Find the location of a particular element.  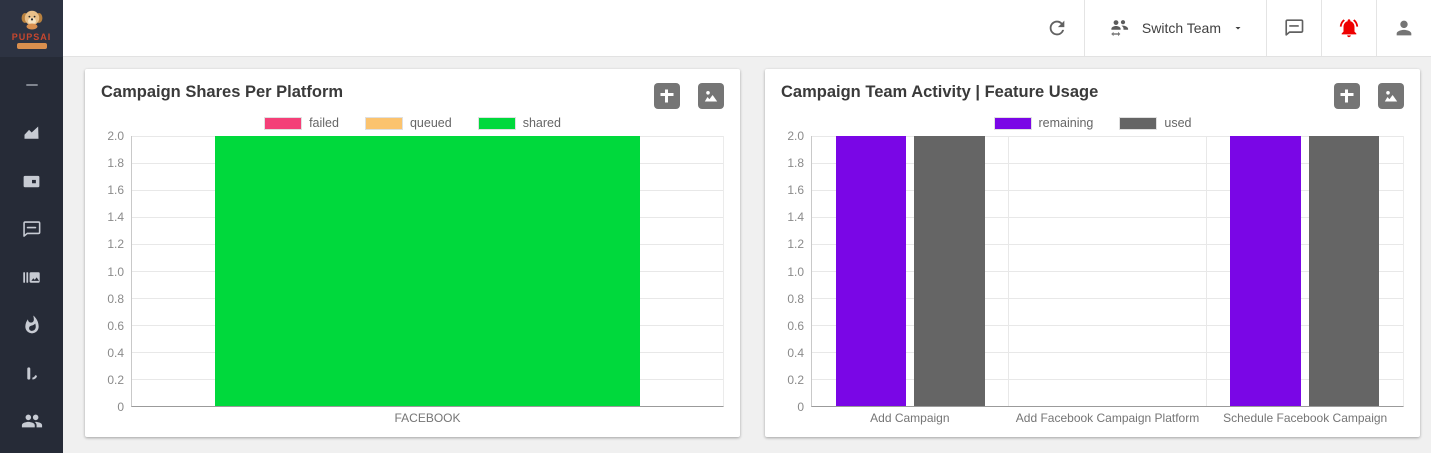

legend-item: used is located at coordinates (1155, 123).